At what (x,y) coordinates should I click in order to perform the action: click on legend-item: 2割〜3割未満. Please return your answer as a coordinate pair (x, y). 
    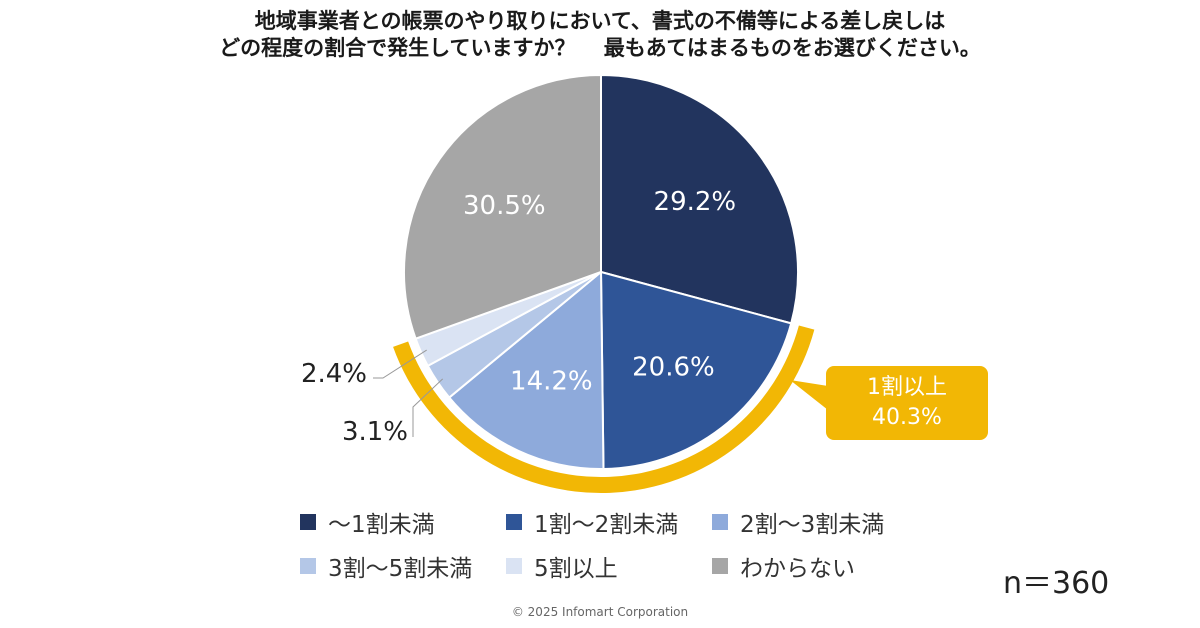
    Looking at the image, I should click on (812, 522).